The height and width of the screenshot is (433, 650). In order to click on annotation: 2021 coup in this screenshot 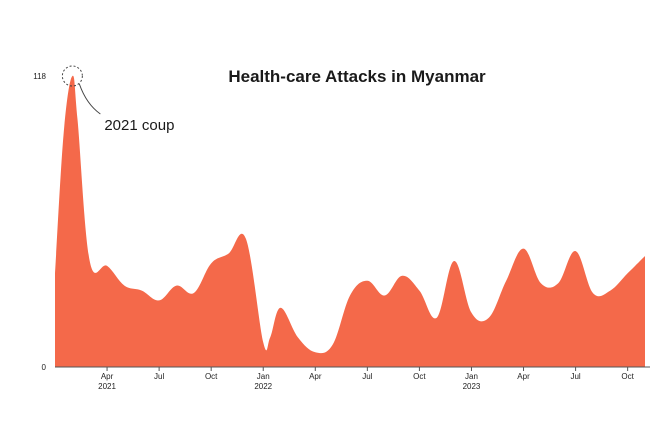, I will do `click(117, 99)`.